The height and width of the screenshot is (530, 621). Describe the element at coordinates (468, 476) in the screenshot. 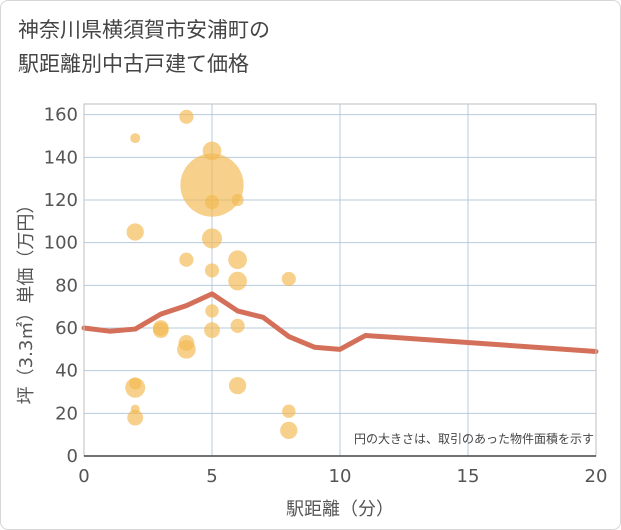

I see `x-tick-15: 15` at that location.